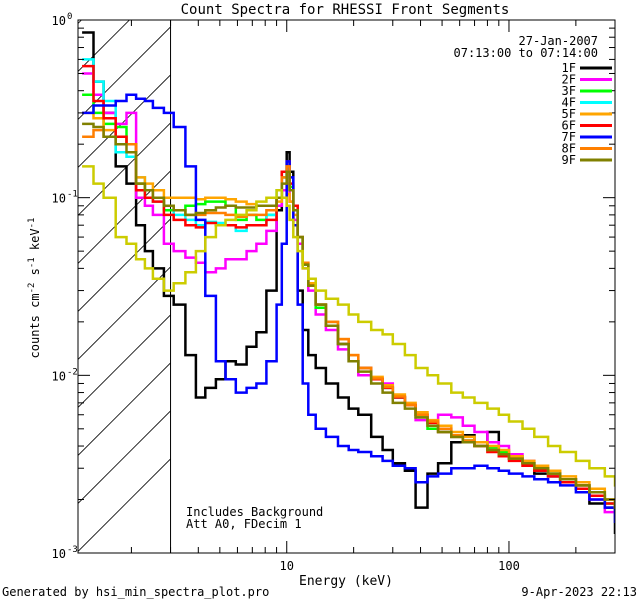 Image resolution: width=640 pixels, height=600 pixels. I want to click on legend-date: 27-Jan-2007, so click(558, 41).